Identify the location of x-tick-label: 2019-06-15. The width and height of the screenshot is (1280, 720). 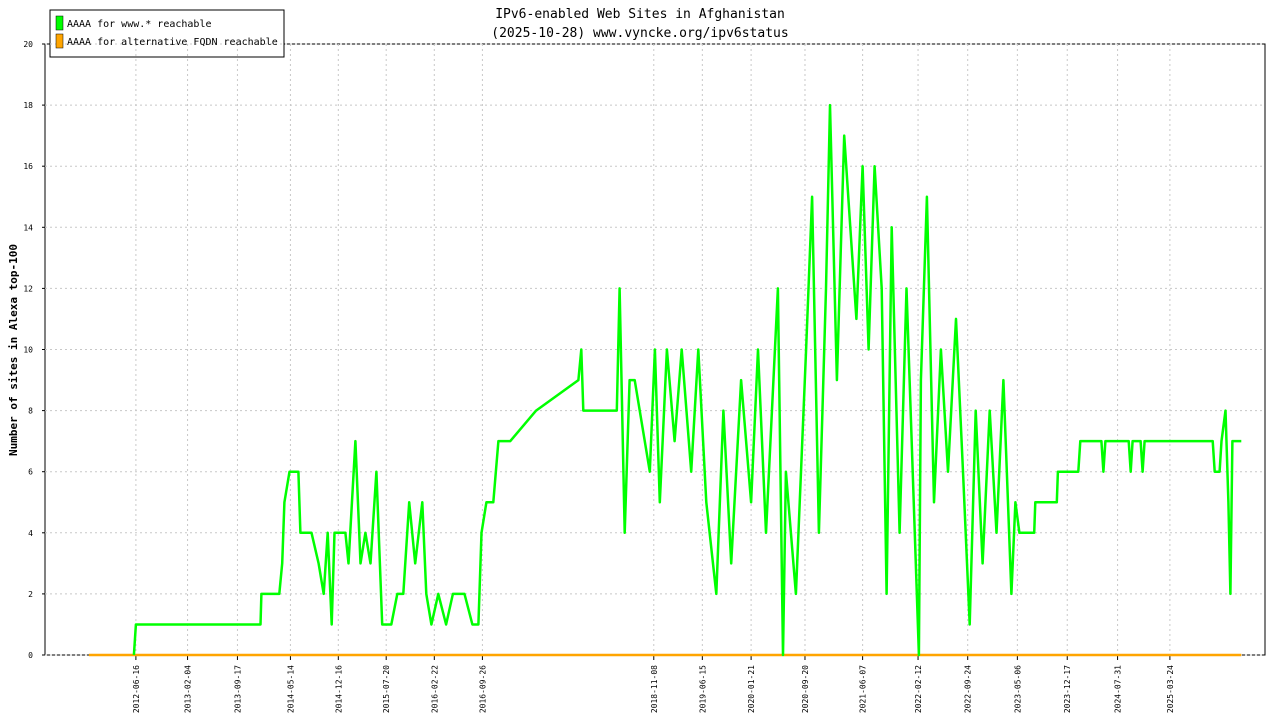
(702, 689).